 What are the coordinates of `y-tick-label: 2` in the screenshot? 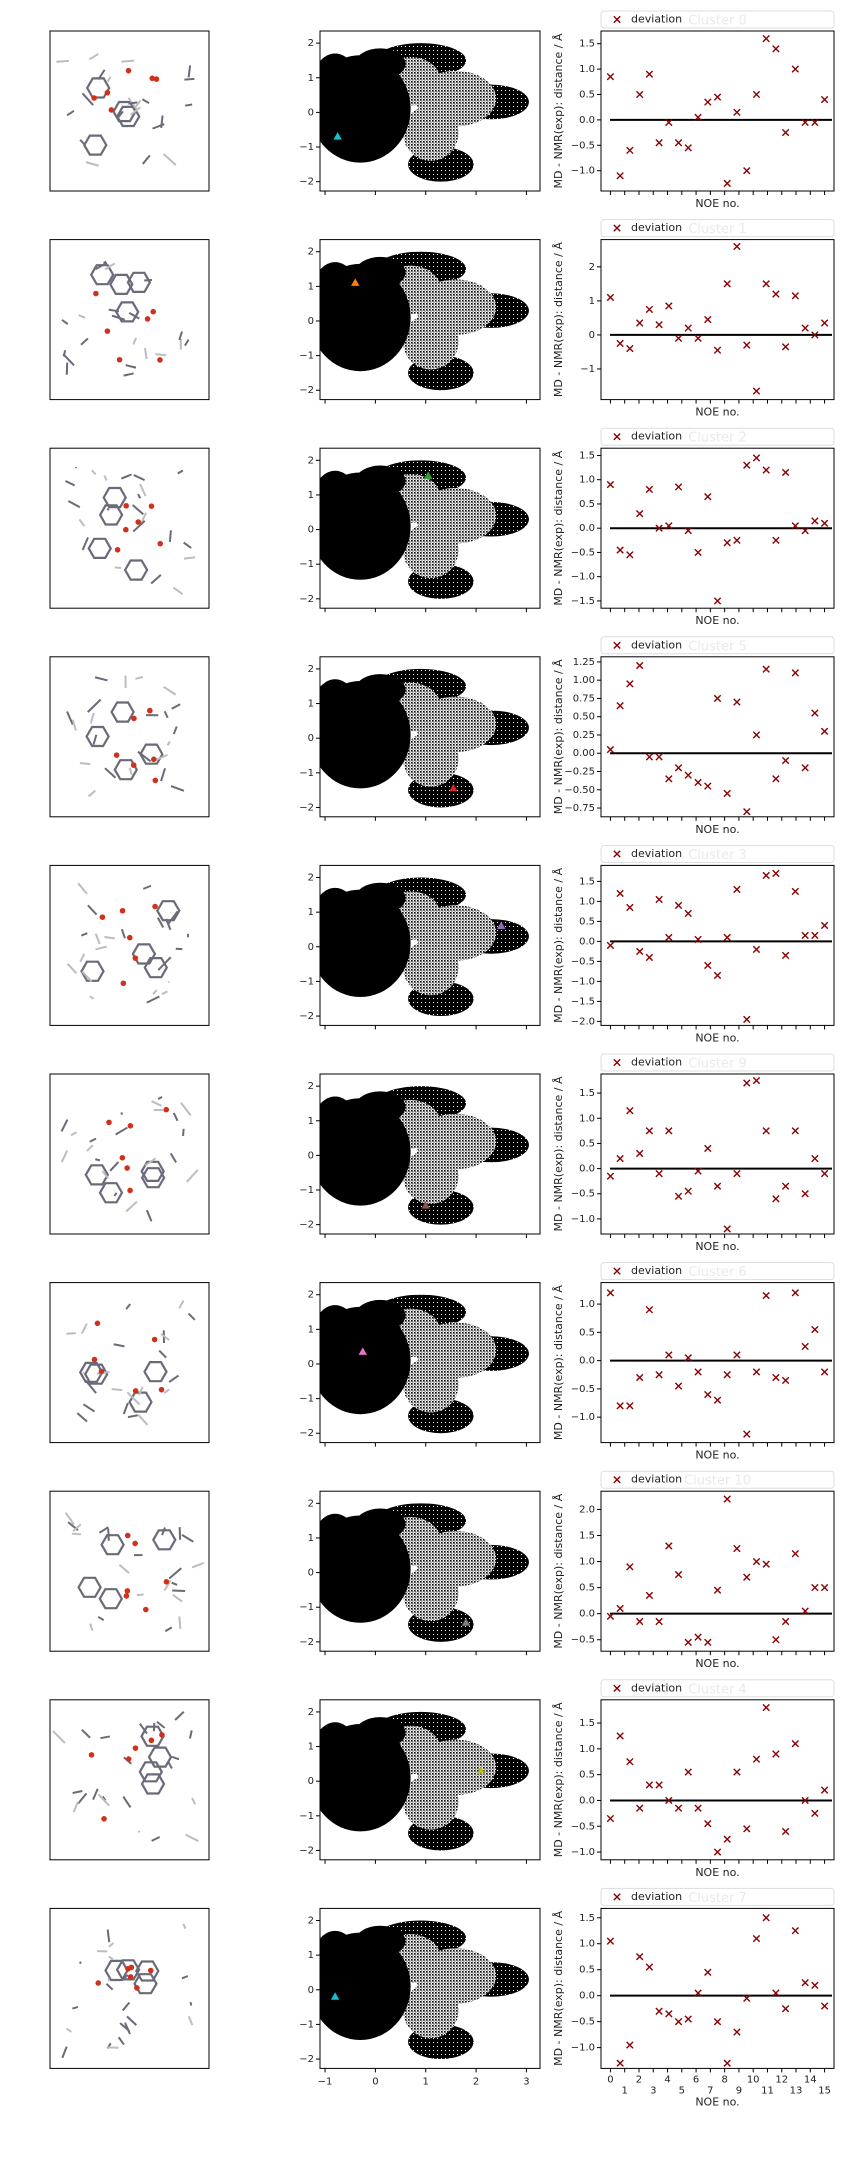 It's located at (311, 252).